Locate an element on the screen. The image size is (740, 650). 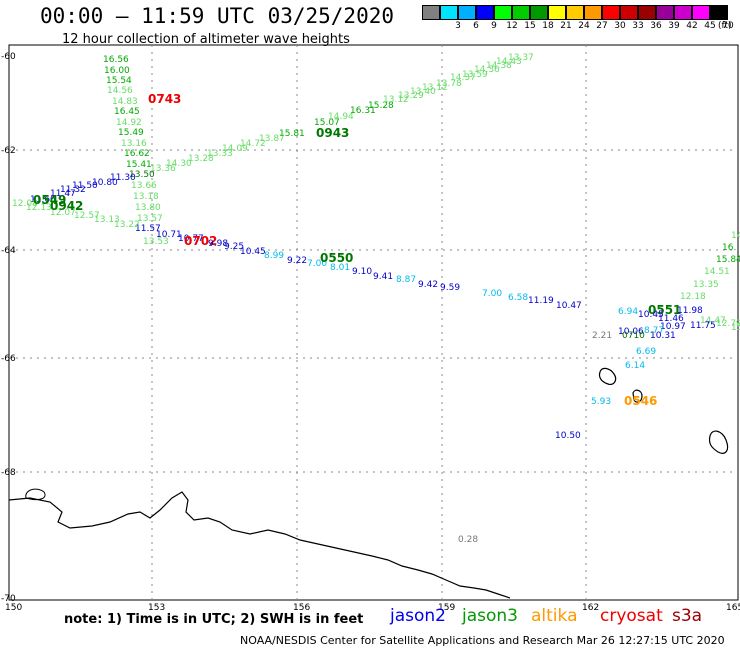
legend-label: 18 is located at coordinates (548, 26).